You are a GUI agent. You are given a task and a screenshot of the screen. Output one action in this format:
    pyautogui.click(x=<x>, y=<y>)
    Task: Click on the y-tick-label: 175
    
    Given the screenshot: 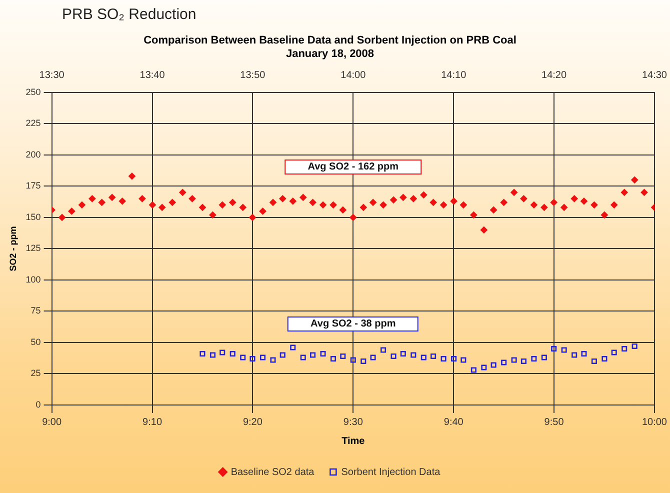 What is the action you would take?
    pyautogui.click(x=33, y=185)
    